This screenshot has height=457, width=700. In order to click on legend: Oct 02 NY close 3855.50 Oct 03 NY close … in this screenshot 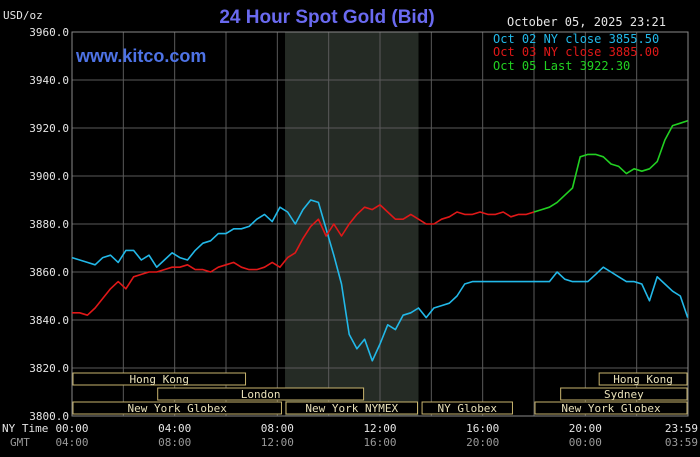, I will do `click(576, 52)`.